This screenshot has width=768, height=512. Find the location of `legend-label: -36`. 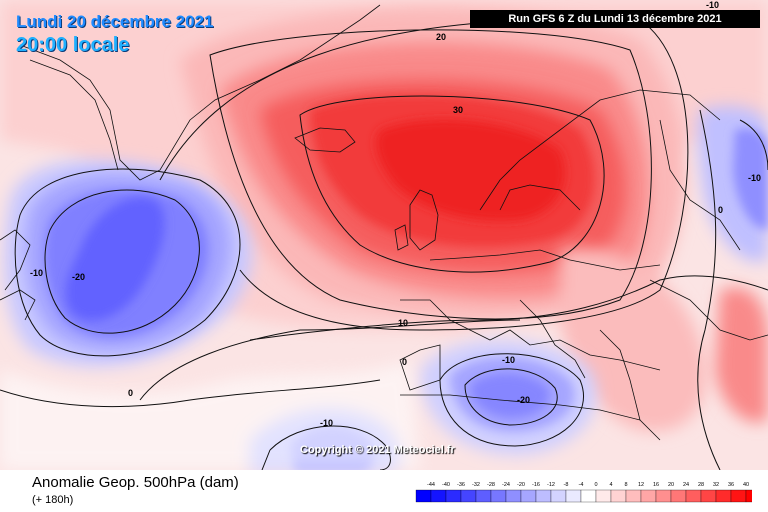

legend-label: -36 is located at coordinates (461, 485).